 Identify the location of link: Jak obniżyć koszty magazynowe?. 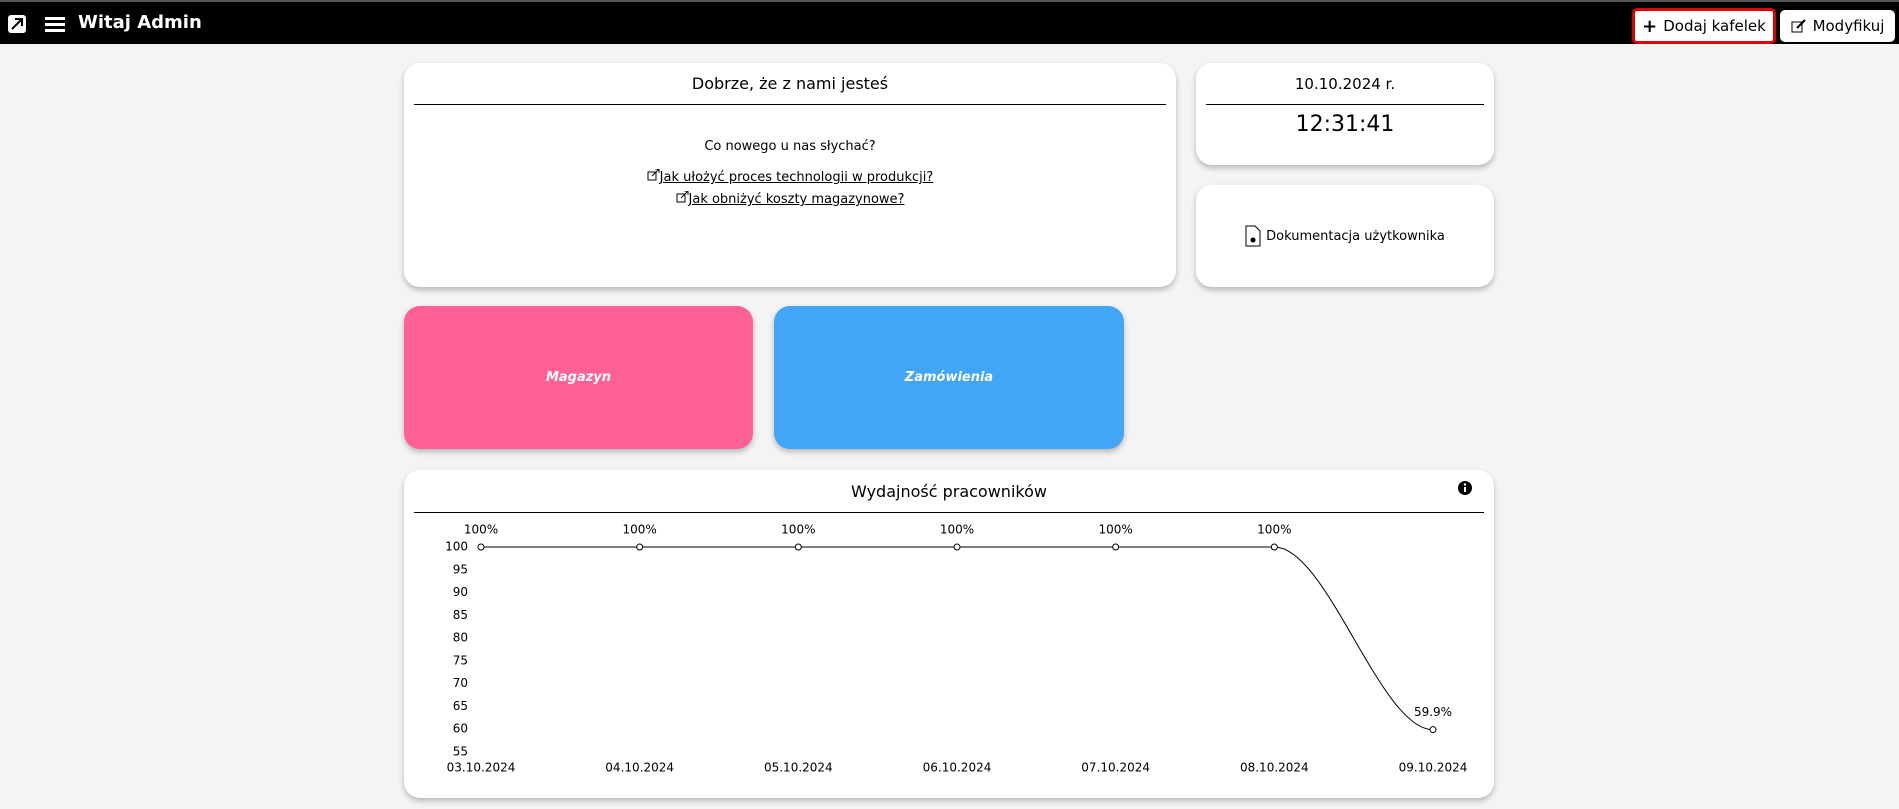
(796, 199).